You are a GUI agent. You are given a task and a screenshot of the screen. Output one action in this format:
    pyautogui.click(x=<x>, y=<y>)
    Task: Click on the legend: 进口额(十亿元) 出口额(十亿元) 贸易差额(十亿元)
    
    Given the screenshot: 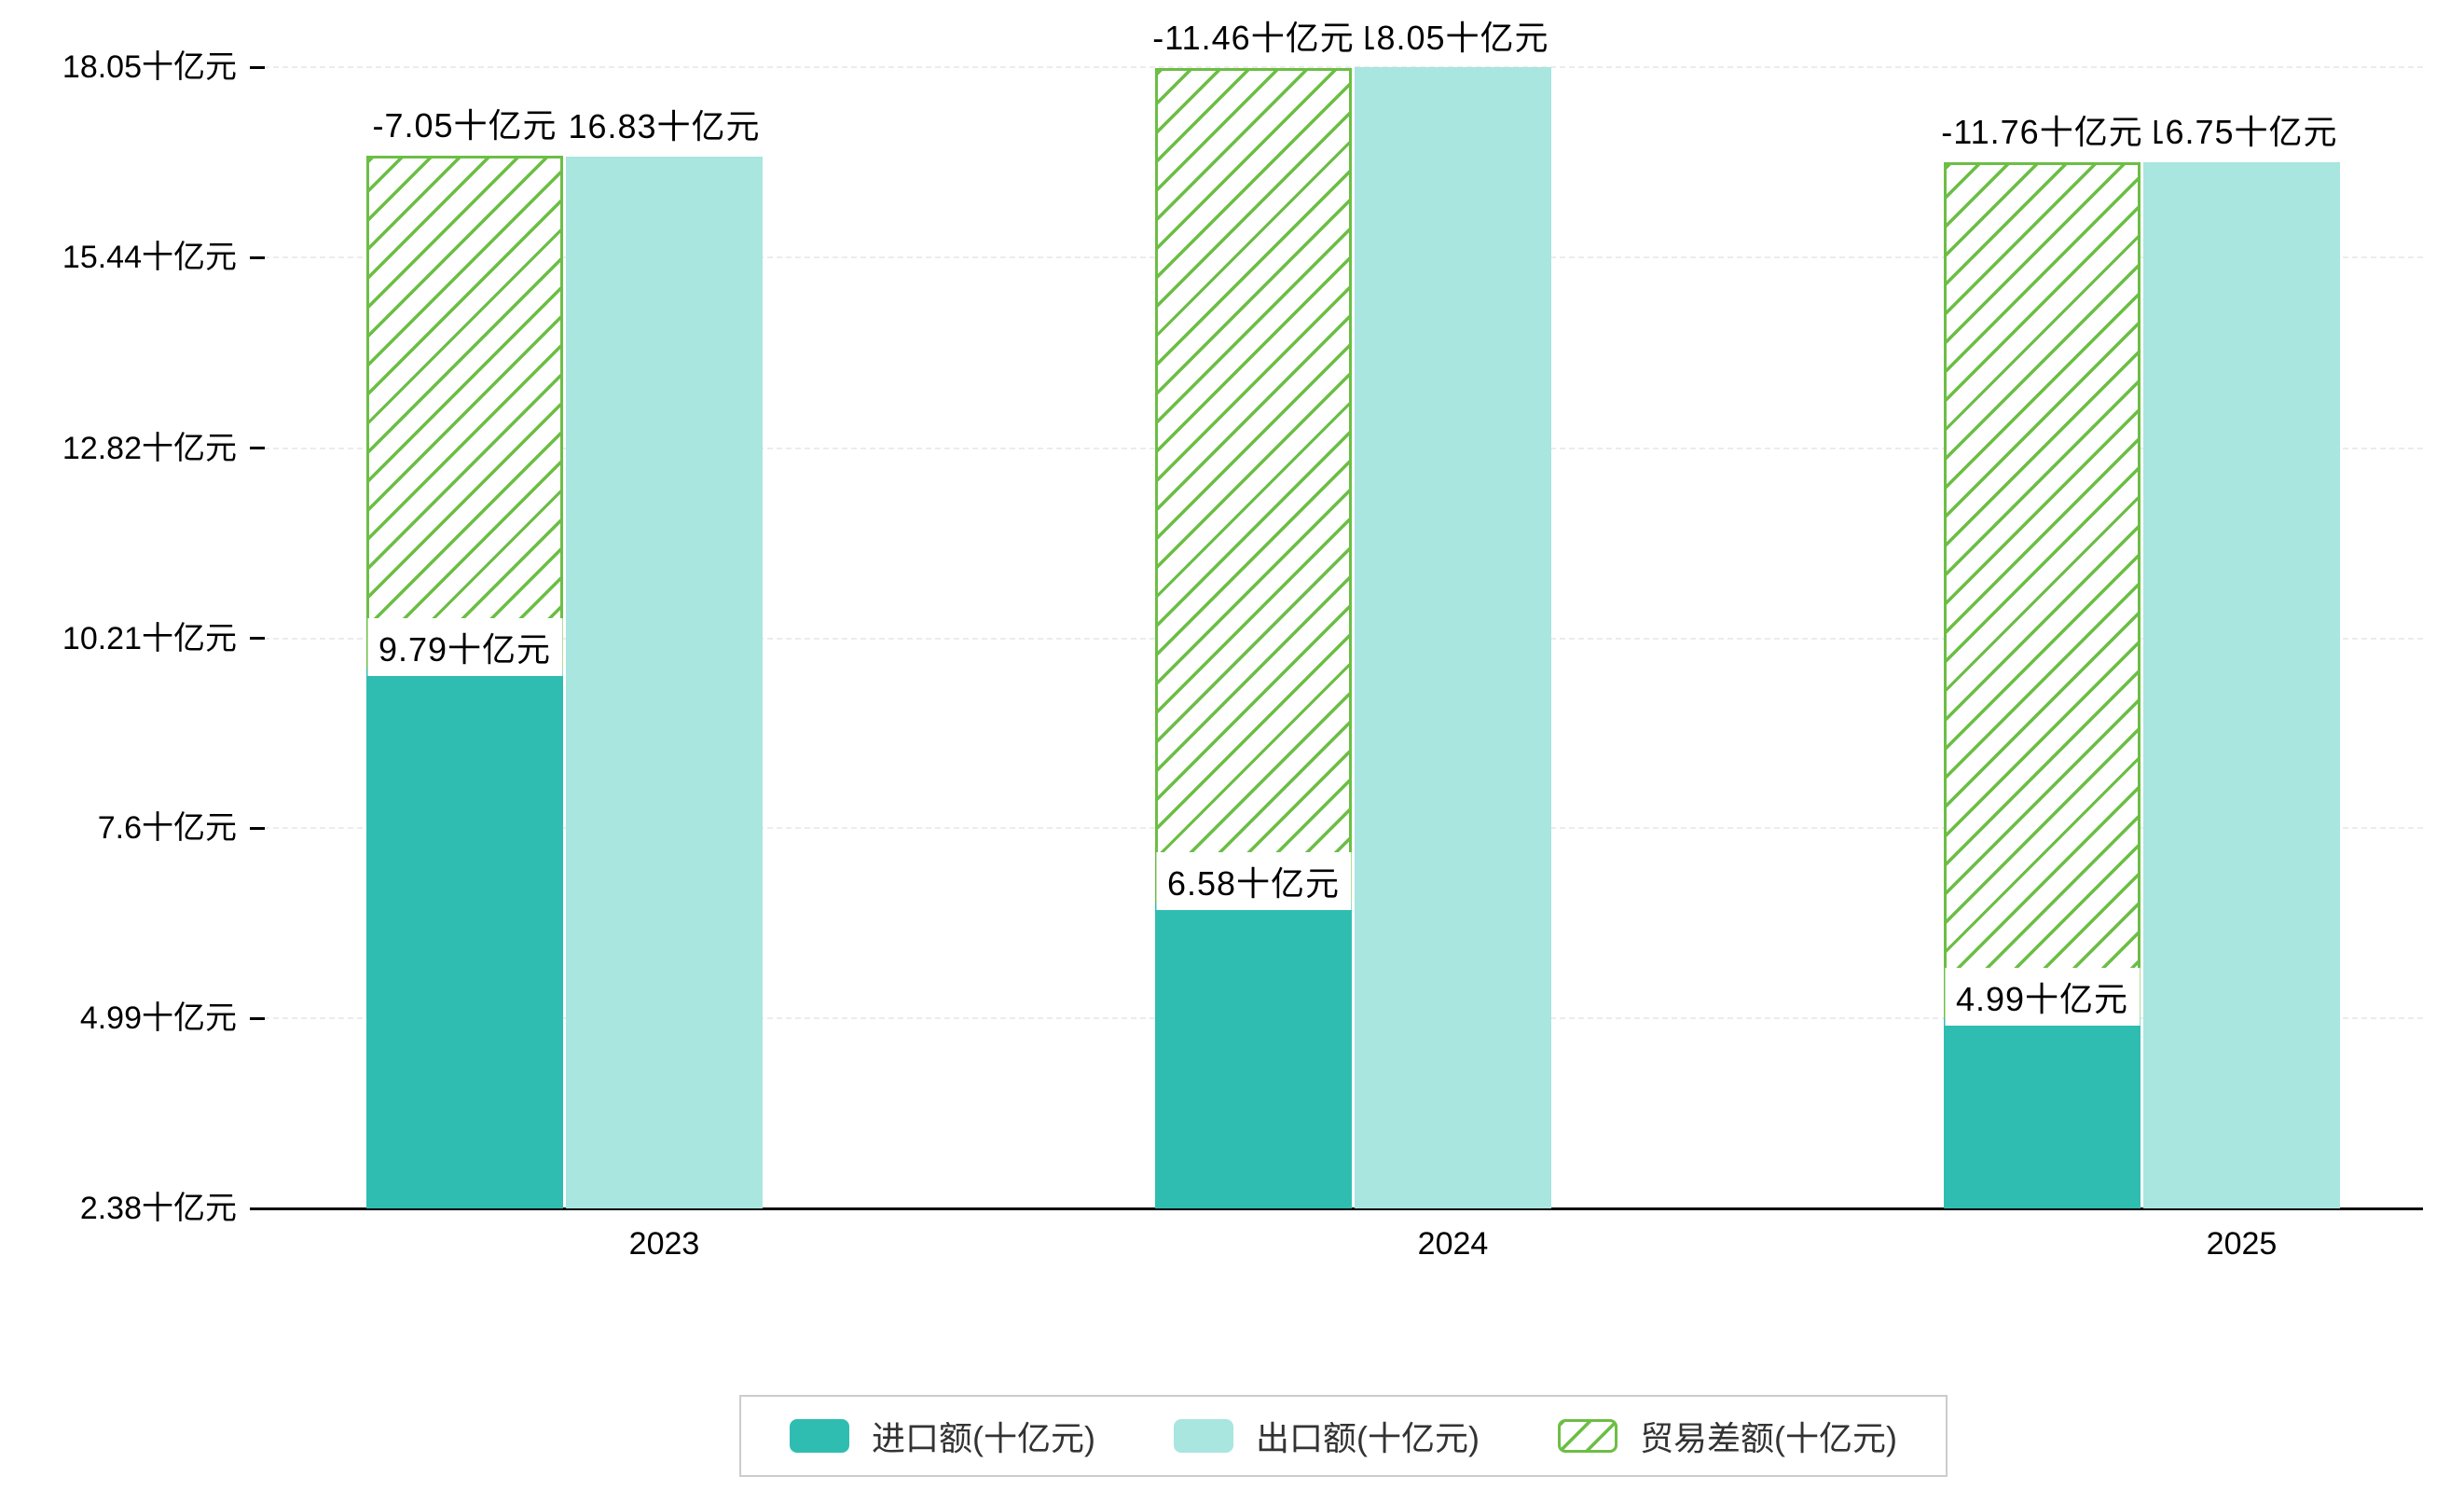 What is the action you would take?
    pyautogui.click(x=1343, y=1436)
    